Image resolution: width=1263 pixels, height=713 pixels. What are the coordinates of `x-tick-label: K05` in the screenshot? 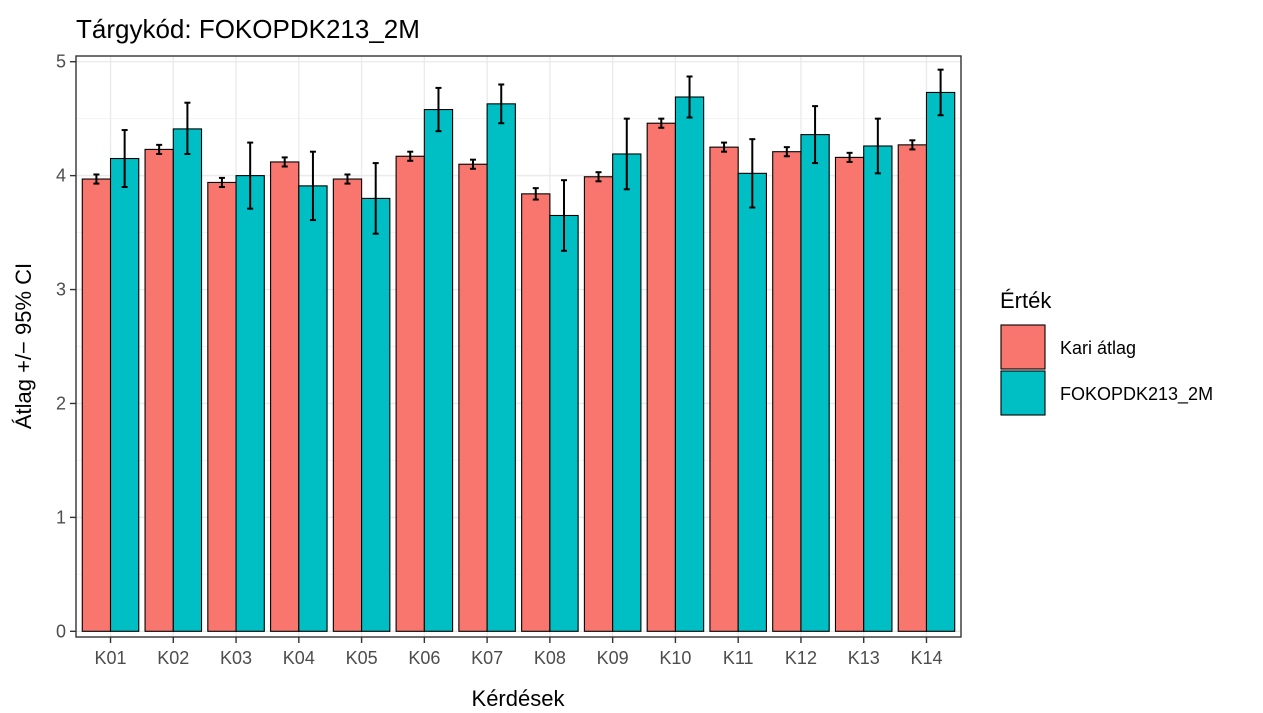 It's located at (362, 658).